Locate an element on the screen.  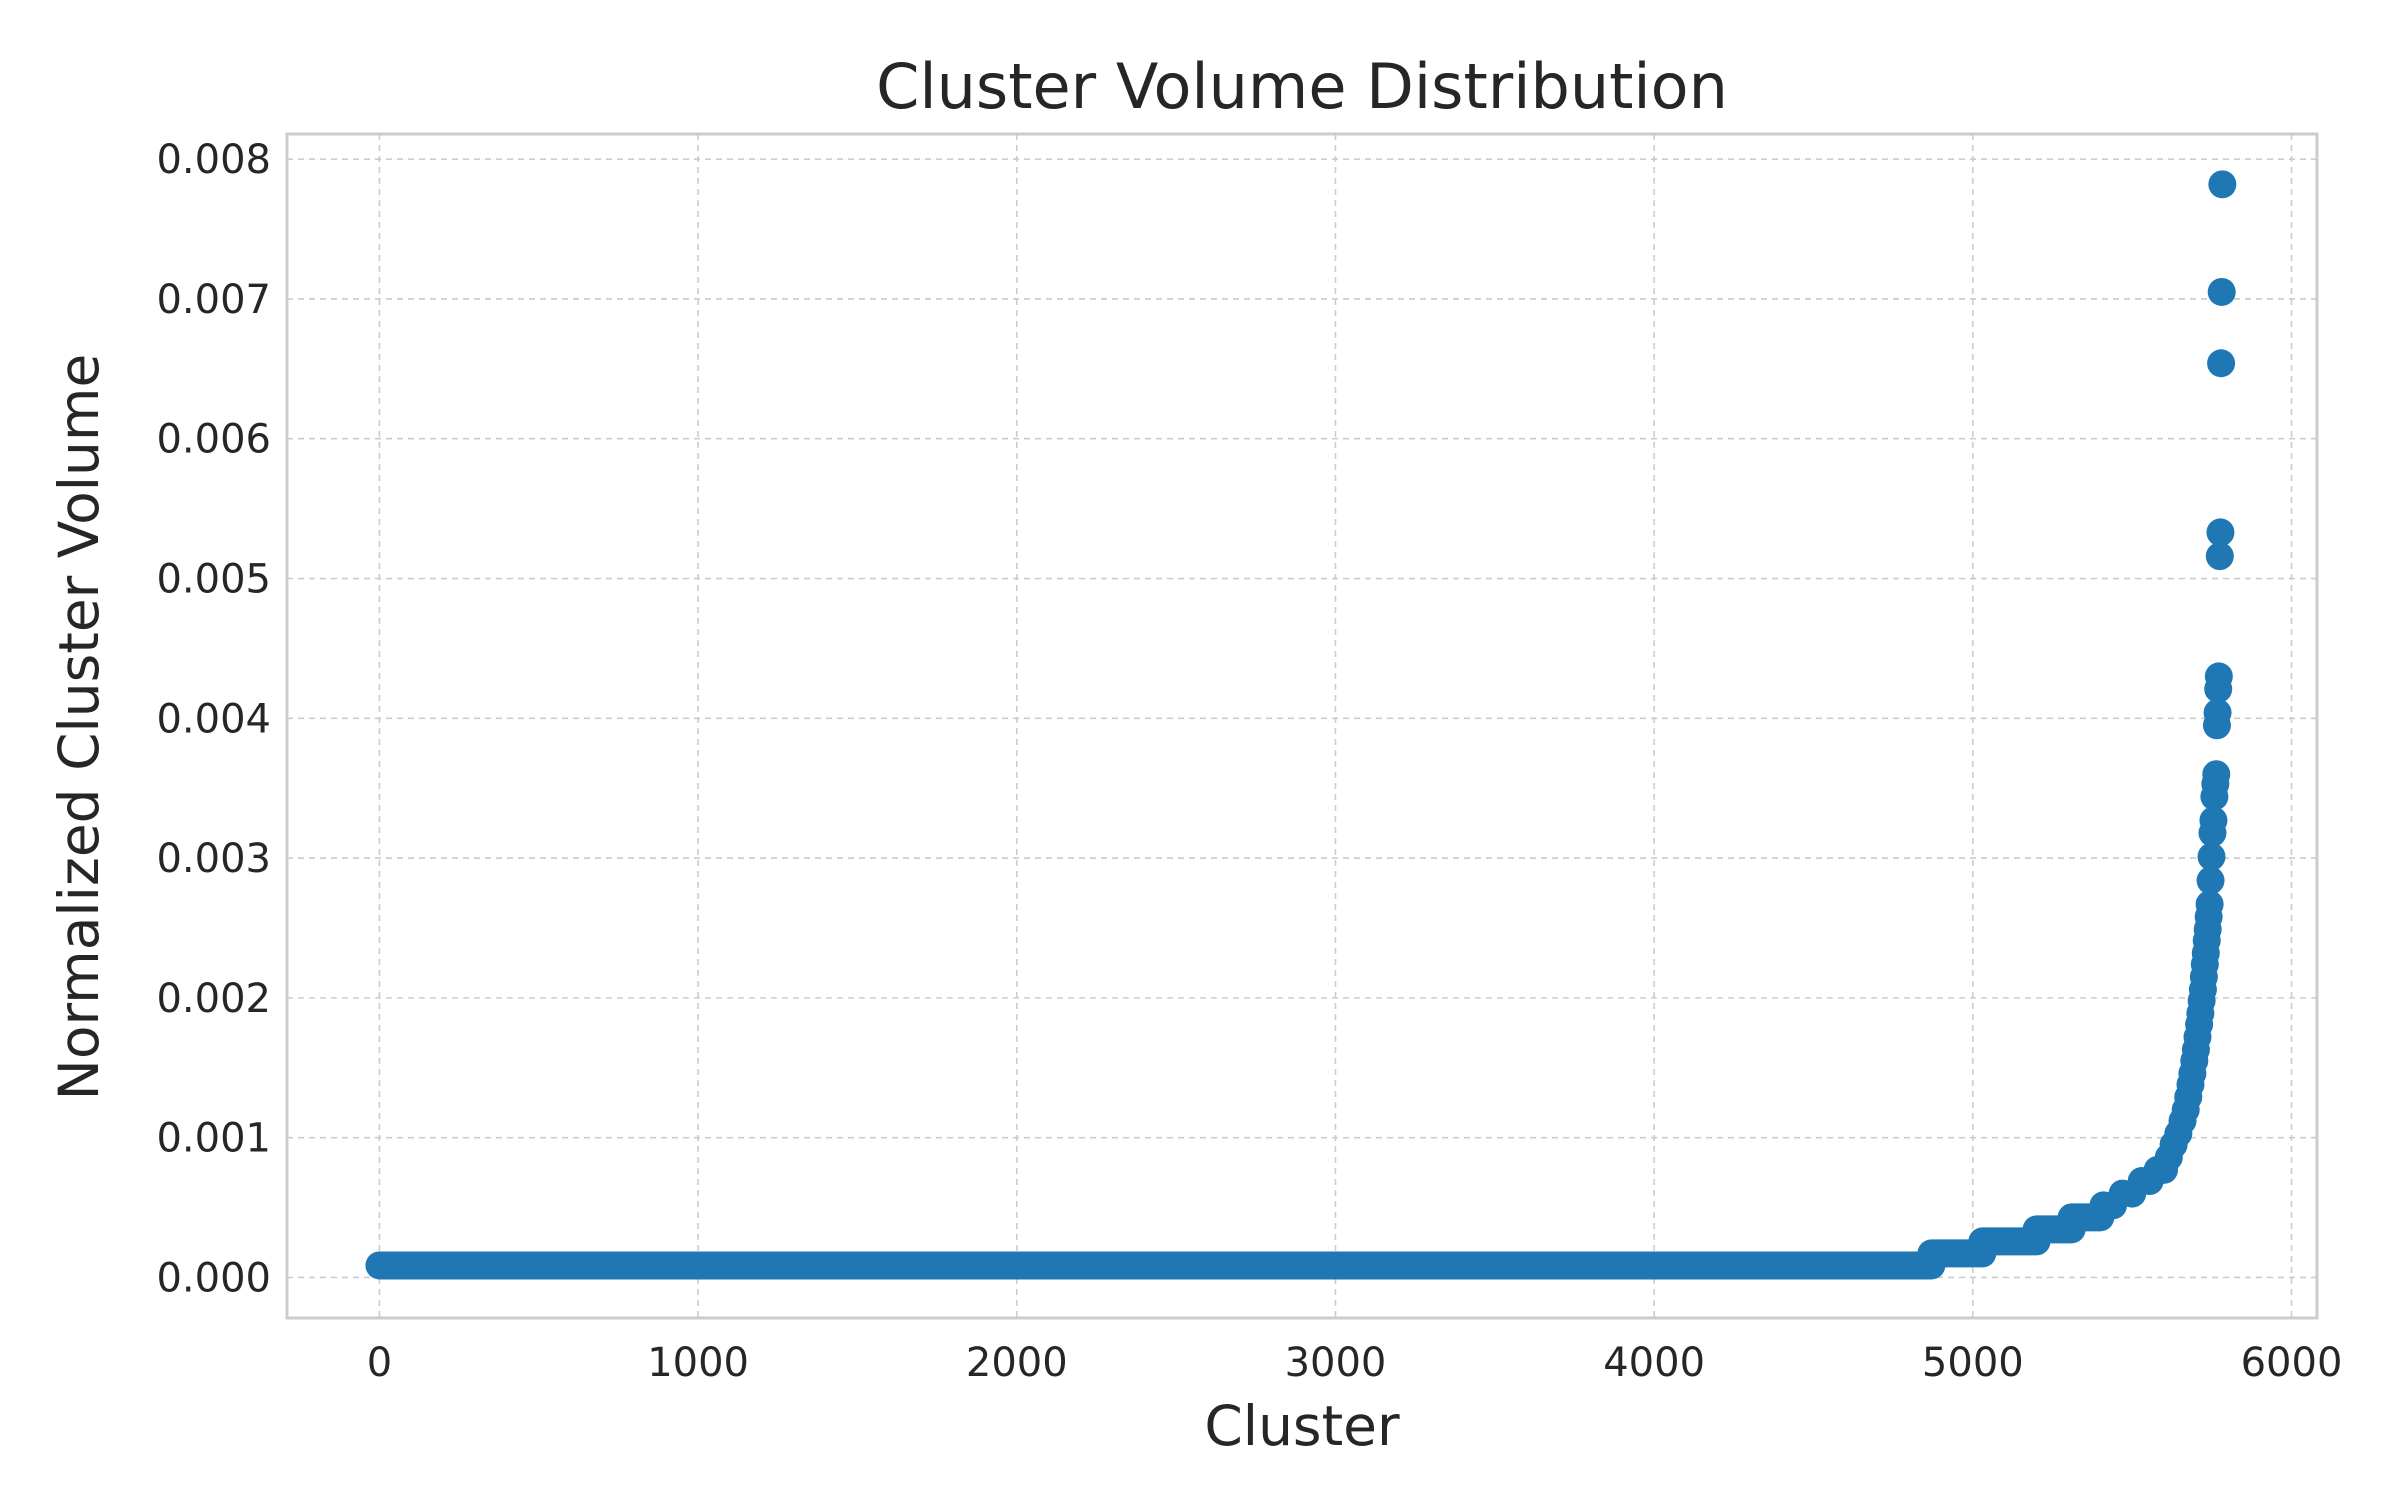
y-tick-label: 0.003 is located at coordinates (213, 859).